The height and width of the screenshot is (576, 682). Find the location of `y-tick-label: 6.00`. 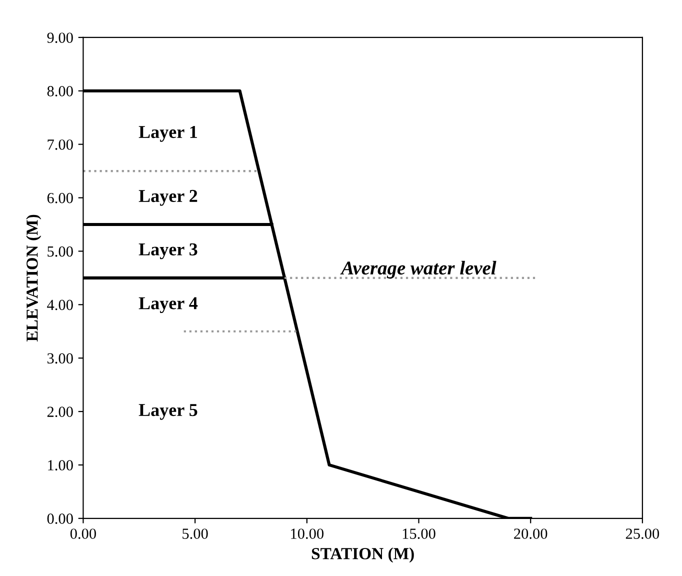

y-tick-label: 6.00 is located at coordinates (60, 198).